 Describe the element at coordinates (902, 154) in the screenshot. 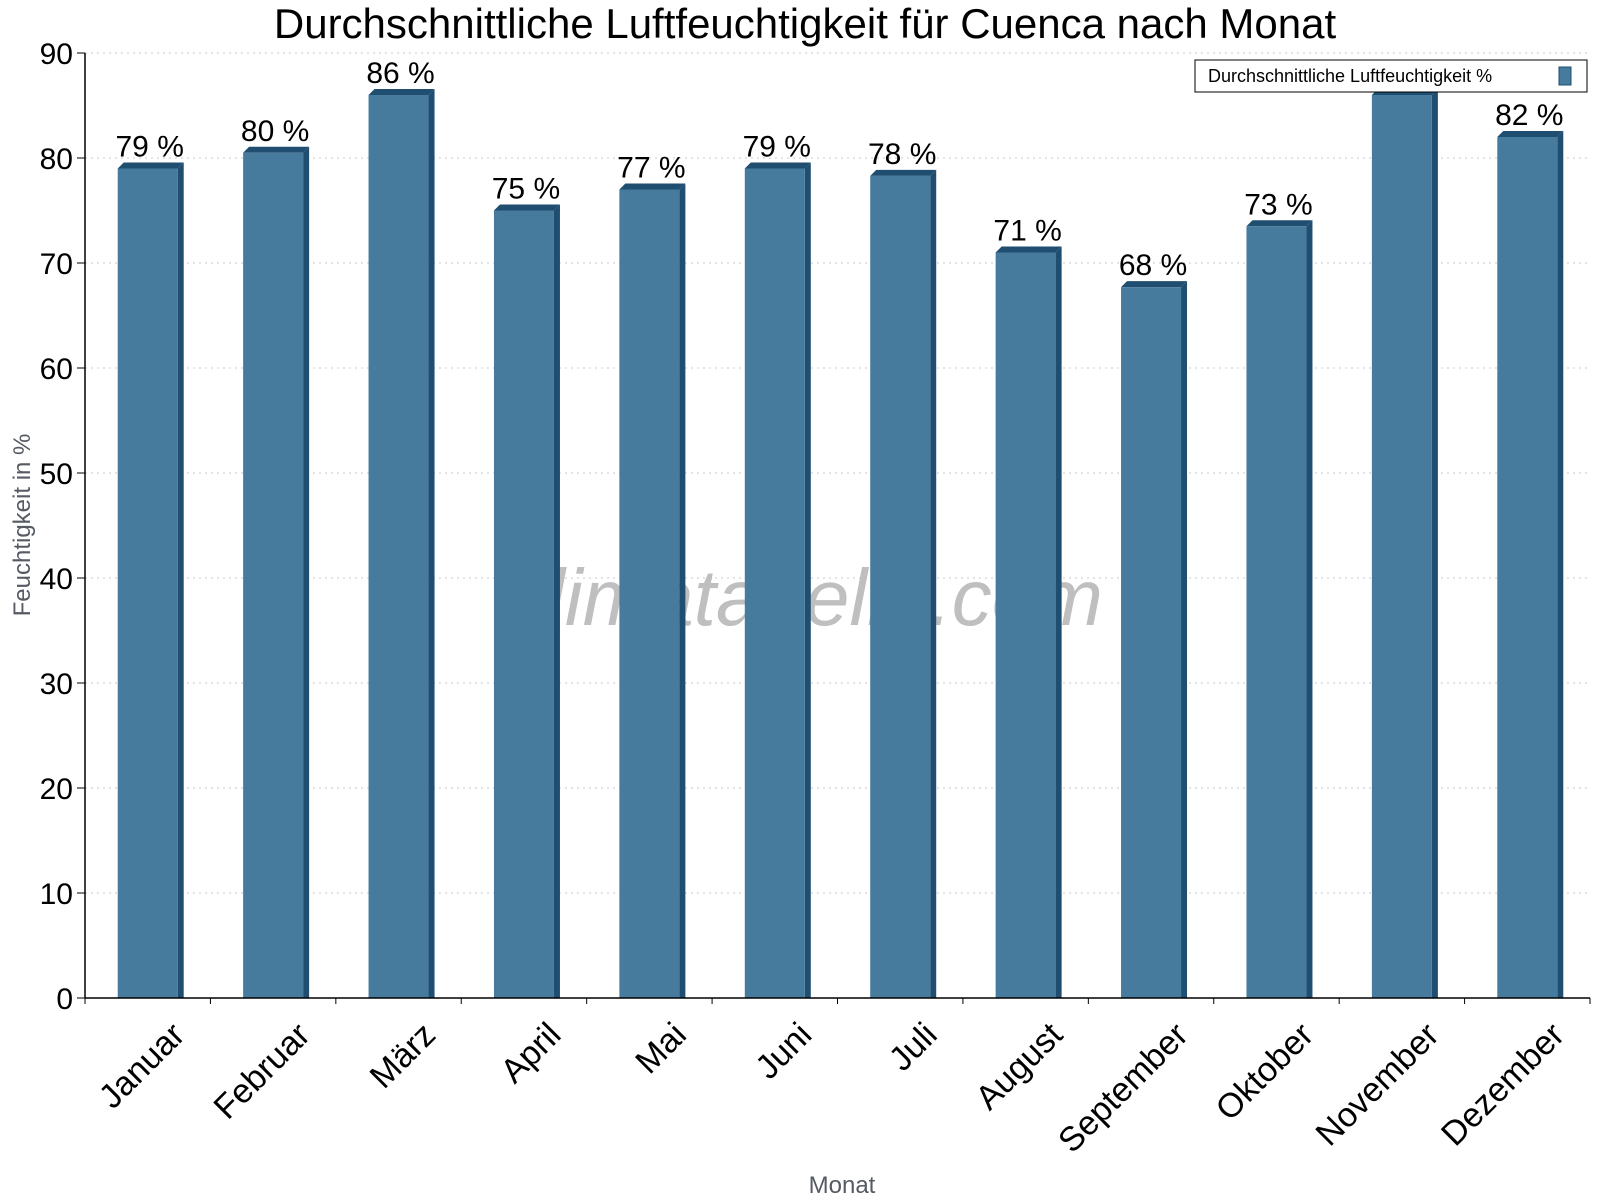

I see `data-label: 78 %` at that location.